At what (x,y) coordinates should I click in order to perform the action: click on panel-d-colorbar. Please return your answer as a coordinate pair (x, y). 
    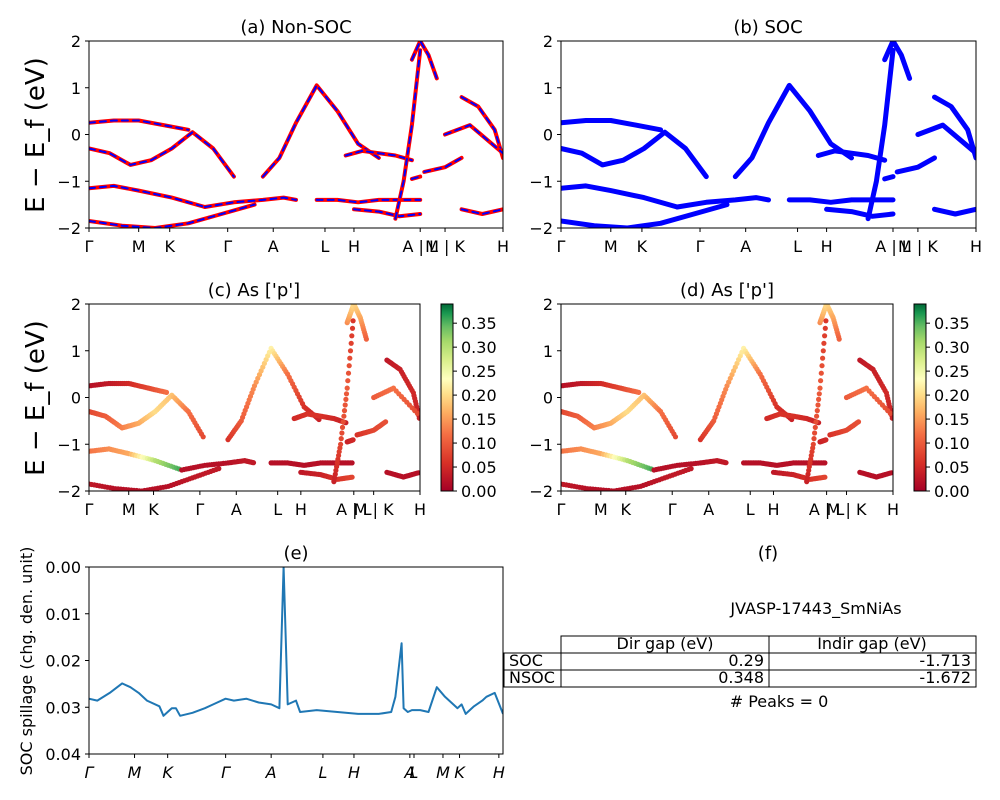
    Looking at the image, I should click on (920, 397).